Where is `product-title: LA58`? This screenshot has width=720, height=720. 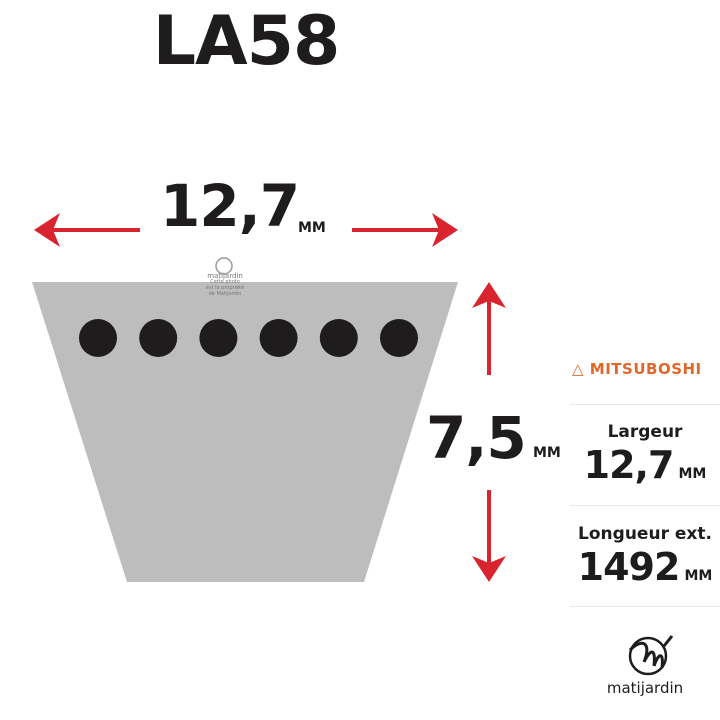
product-title: LA58 is located at coordinates (246, 41).